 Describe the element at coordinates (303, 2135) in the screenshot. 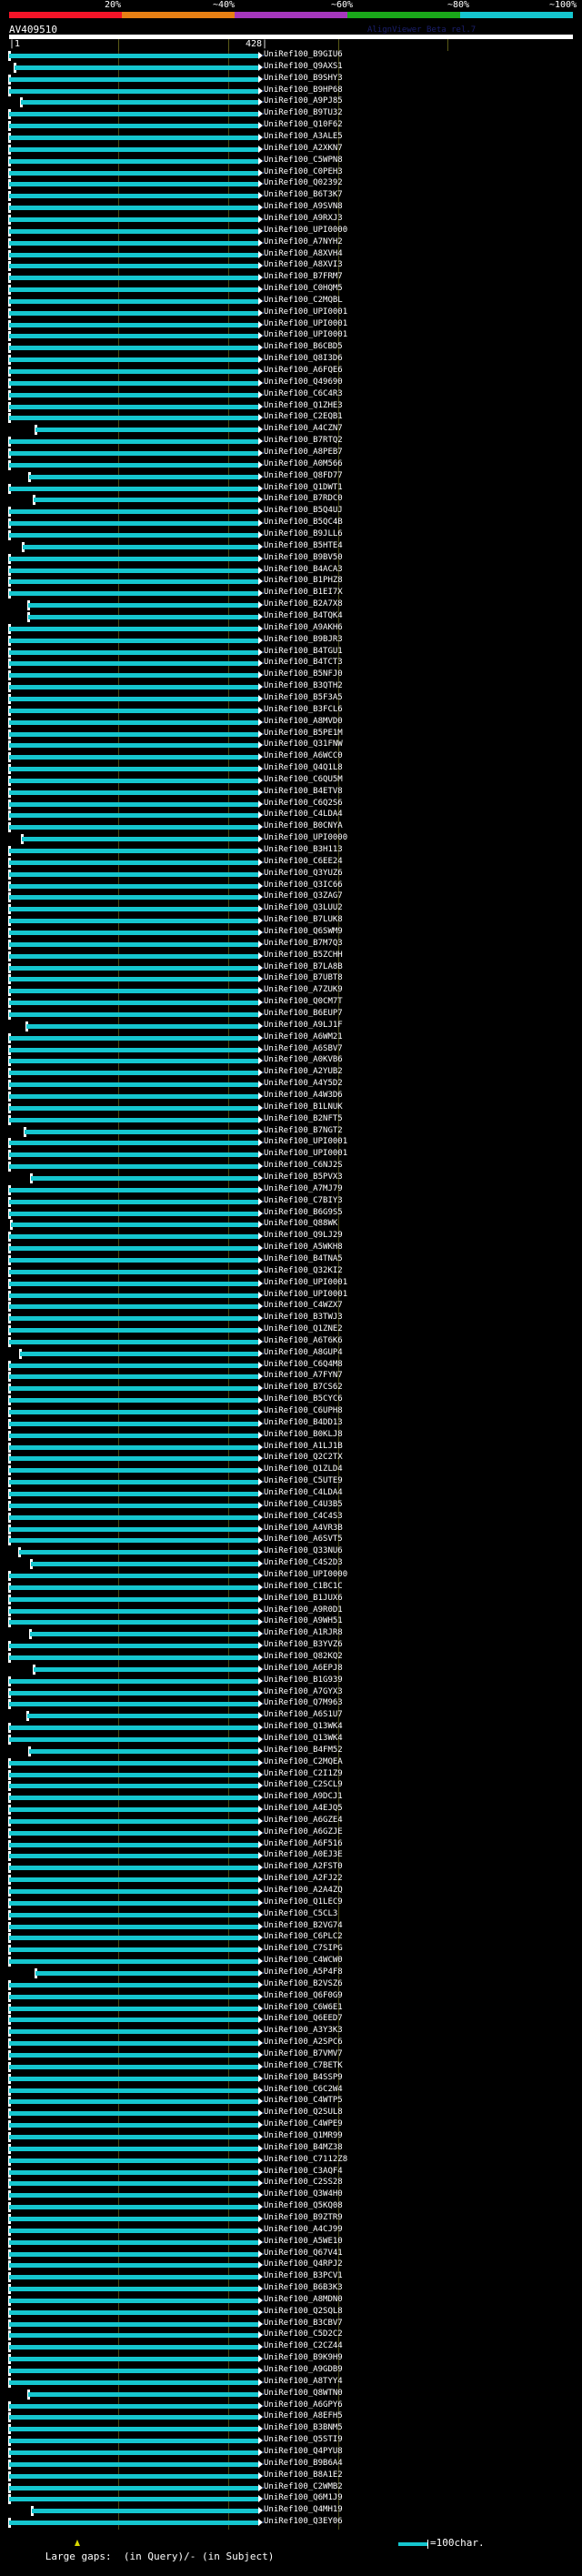

I see `hit-subject-label: UniRef100_Q1MR99` at that location.